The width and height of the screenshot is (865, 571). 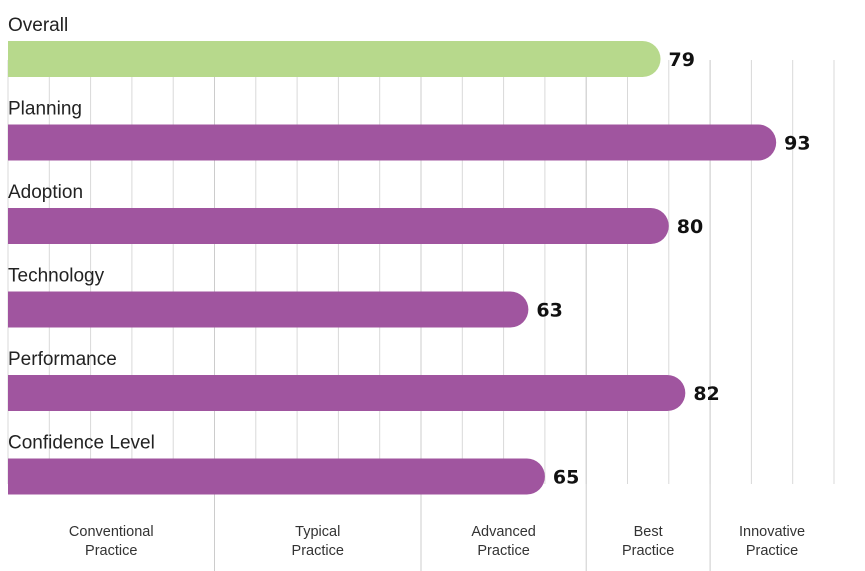 What do you see at coordinates (45, 192) in the screenshot?
I see `category-label-adoption: Adoption` at bounding box center [45, 192].